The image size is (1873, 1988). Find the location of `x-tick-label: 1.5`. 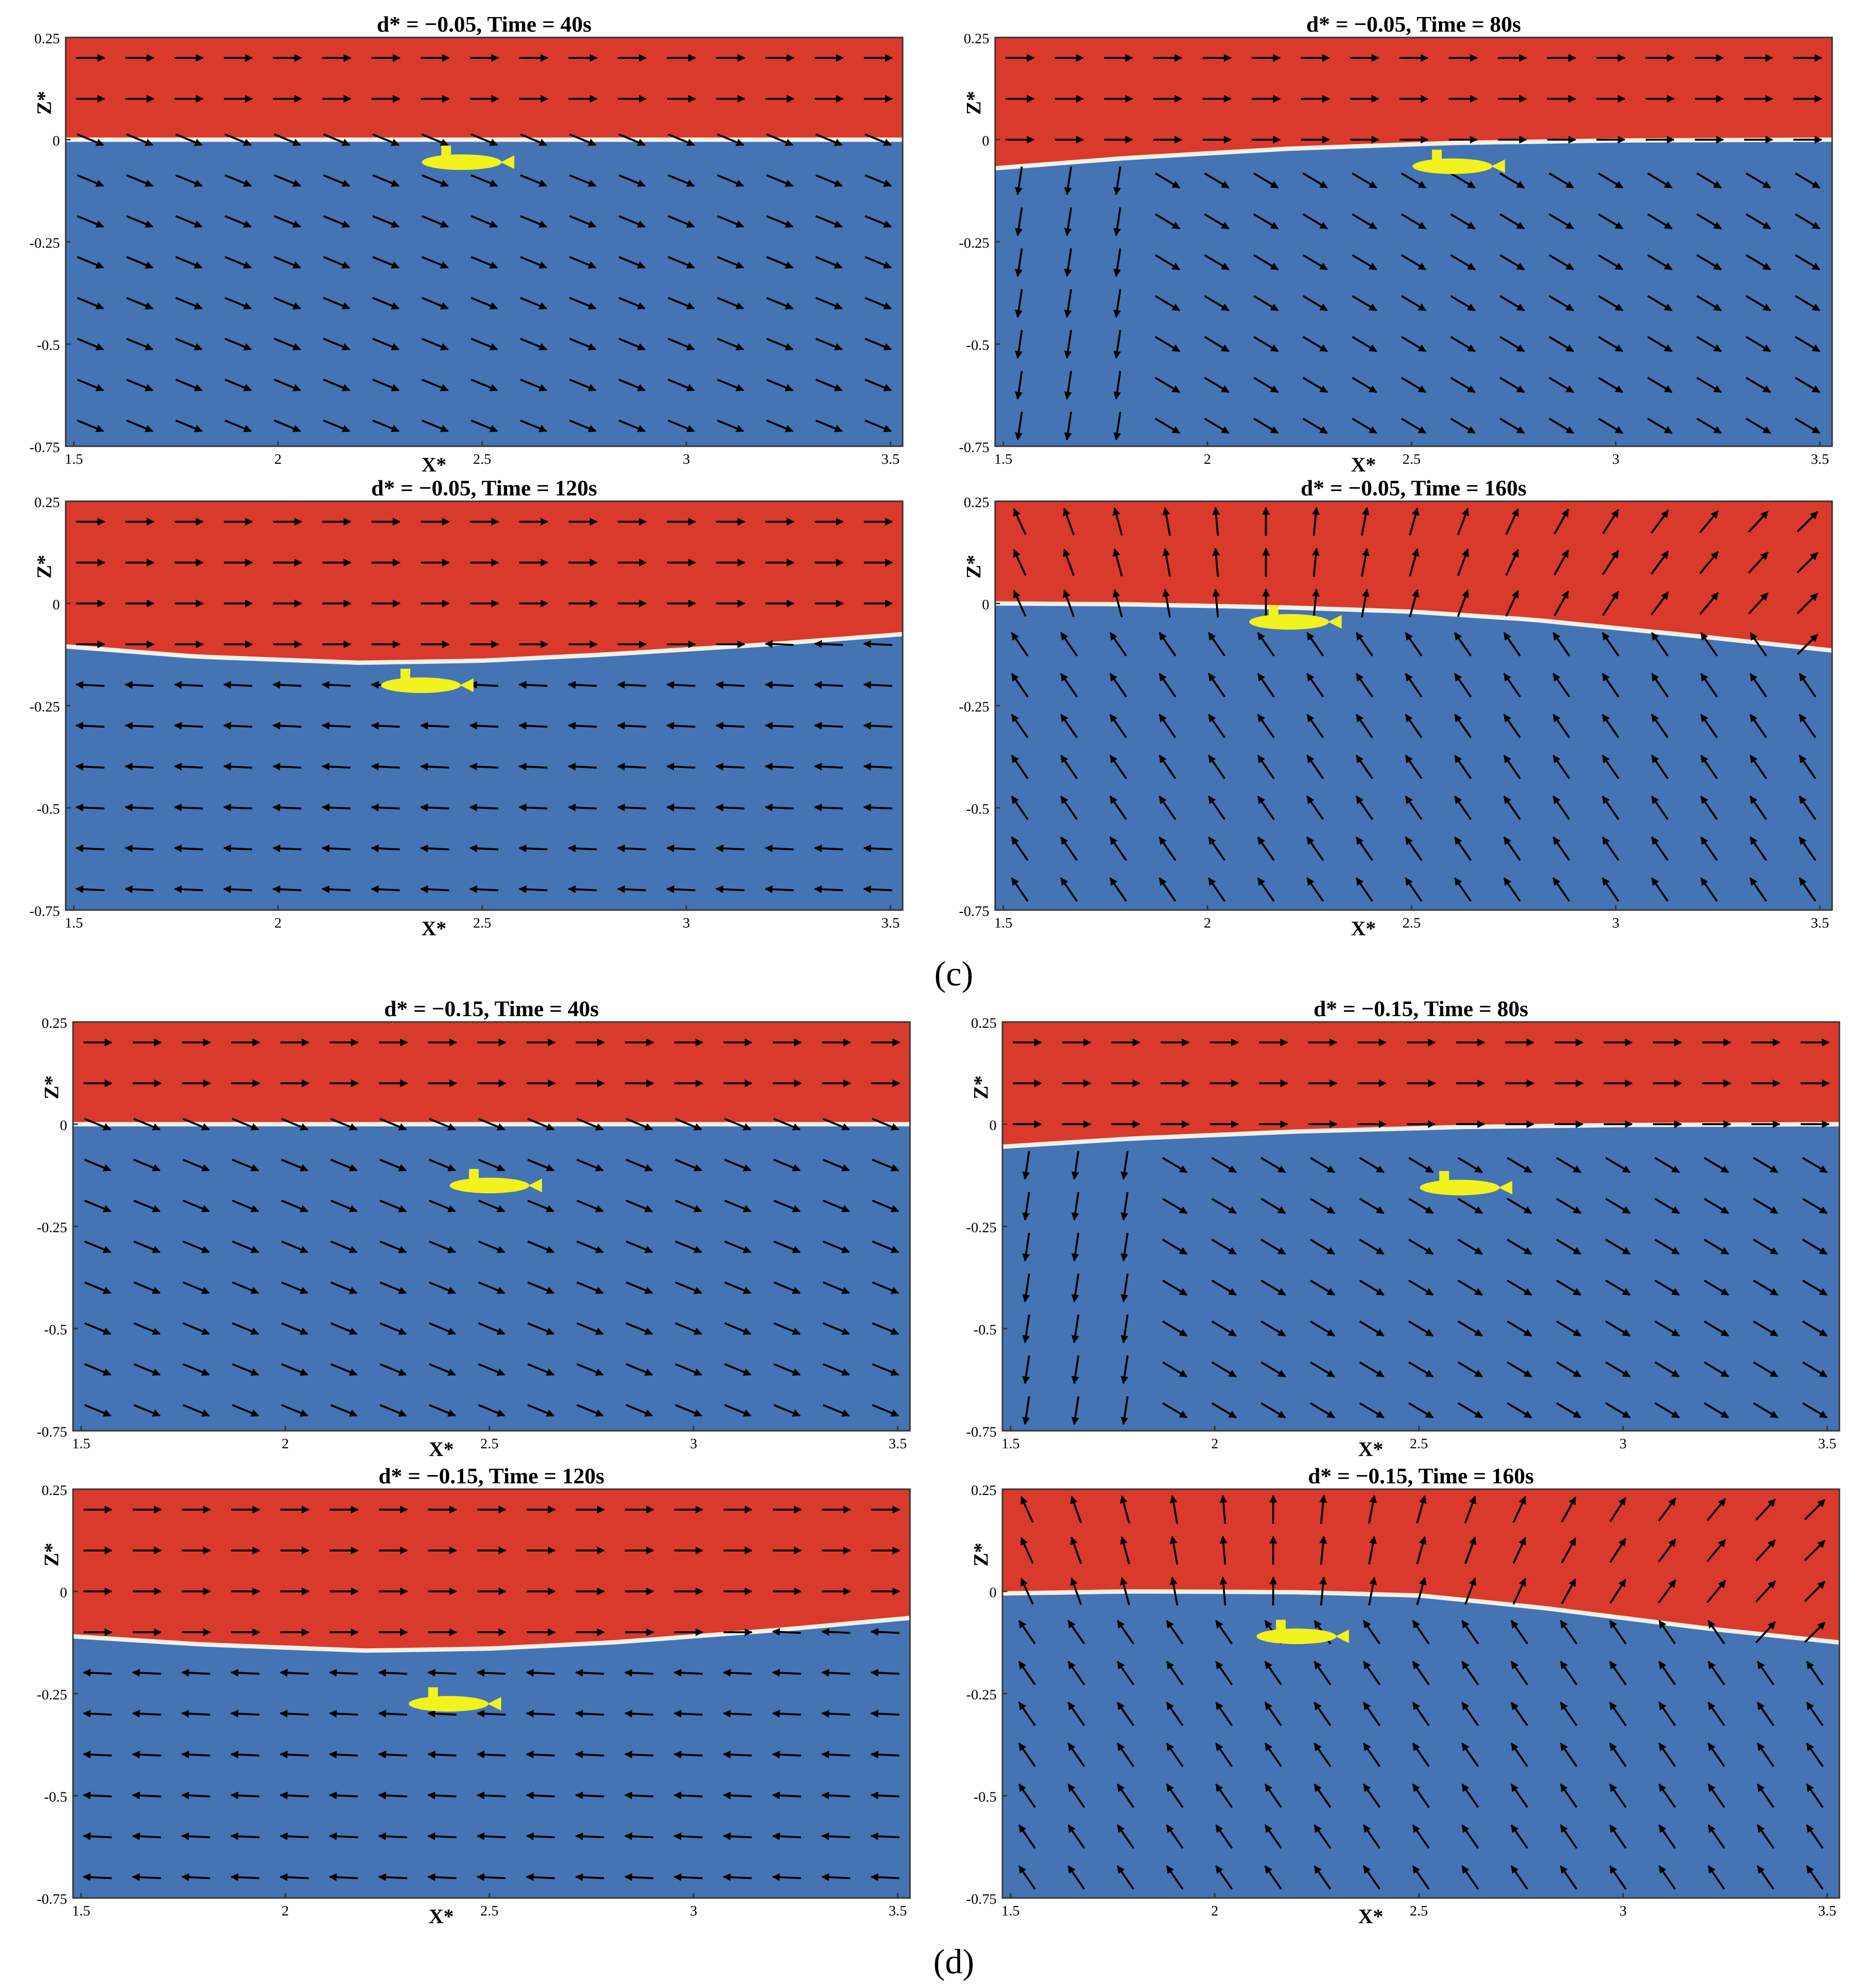

x-tick-label: 1.5 is located at coordinates (1010, 1911).